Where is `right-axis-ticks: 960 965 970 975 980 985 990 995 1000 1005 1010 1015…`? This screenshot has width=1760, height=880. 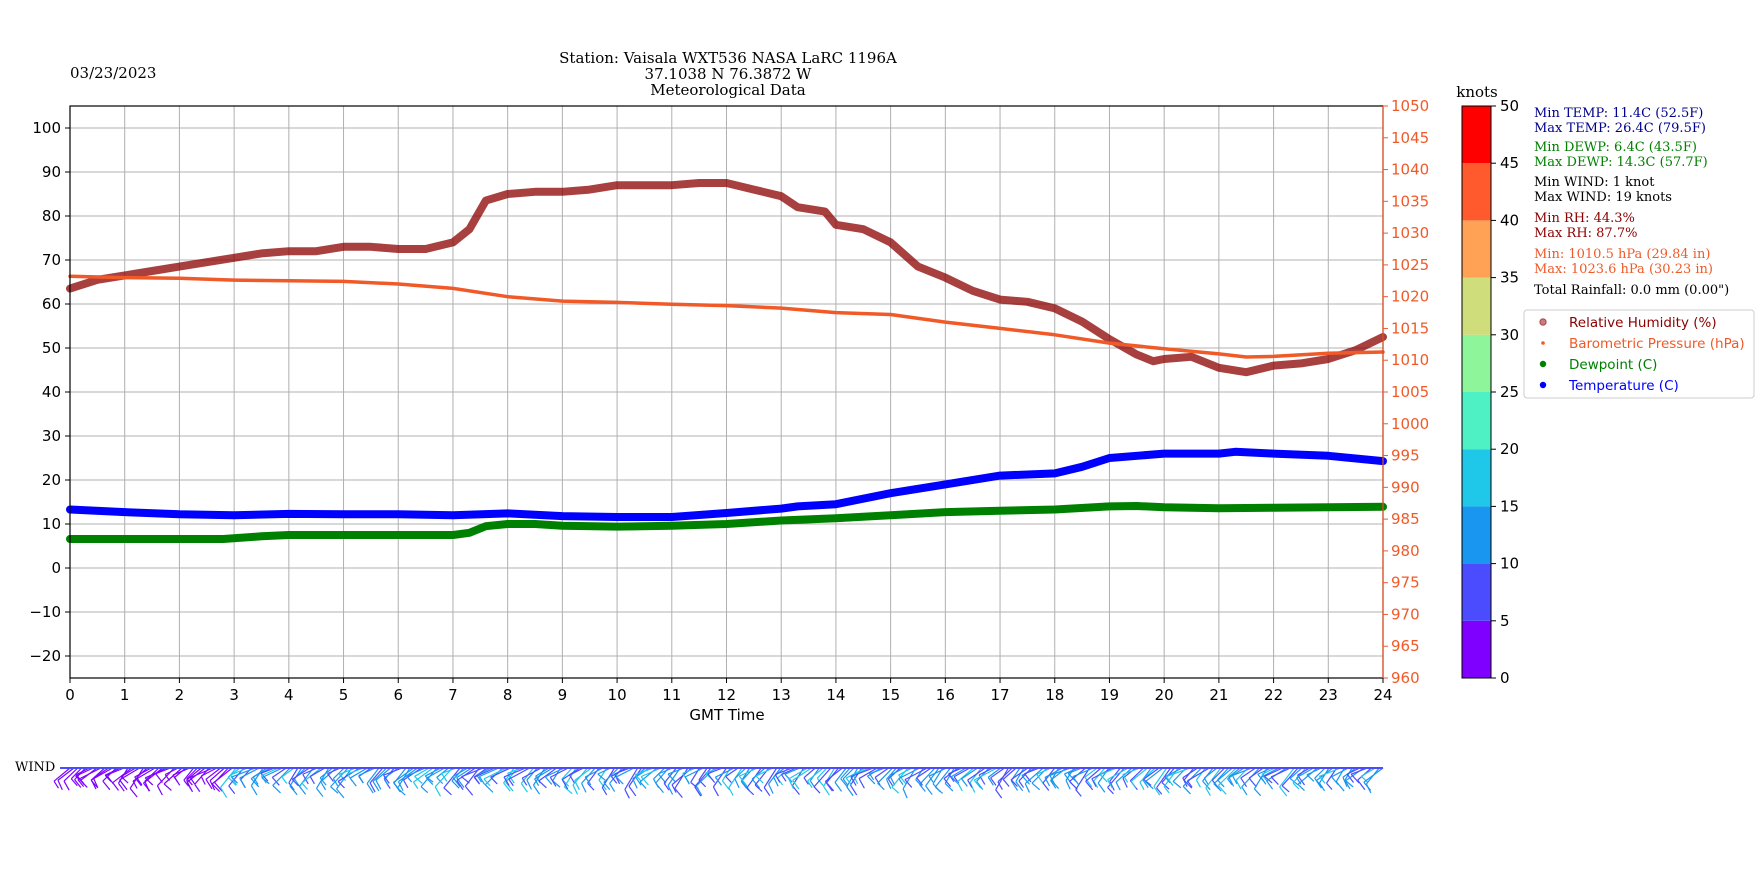
right-axis-ticks: 960 965 970 975 980 985 990 995 1000 1005 1010 1015… is located at coordinates (1405, 392).